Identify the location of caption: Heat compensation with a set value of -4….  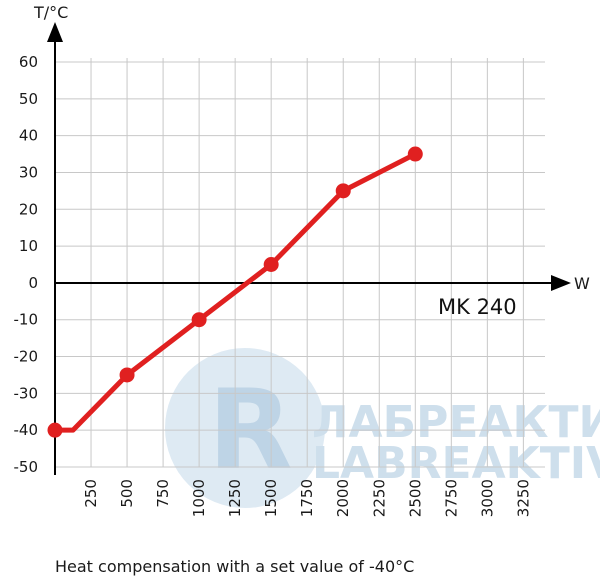
(234, 566).